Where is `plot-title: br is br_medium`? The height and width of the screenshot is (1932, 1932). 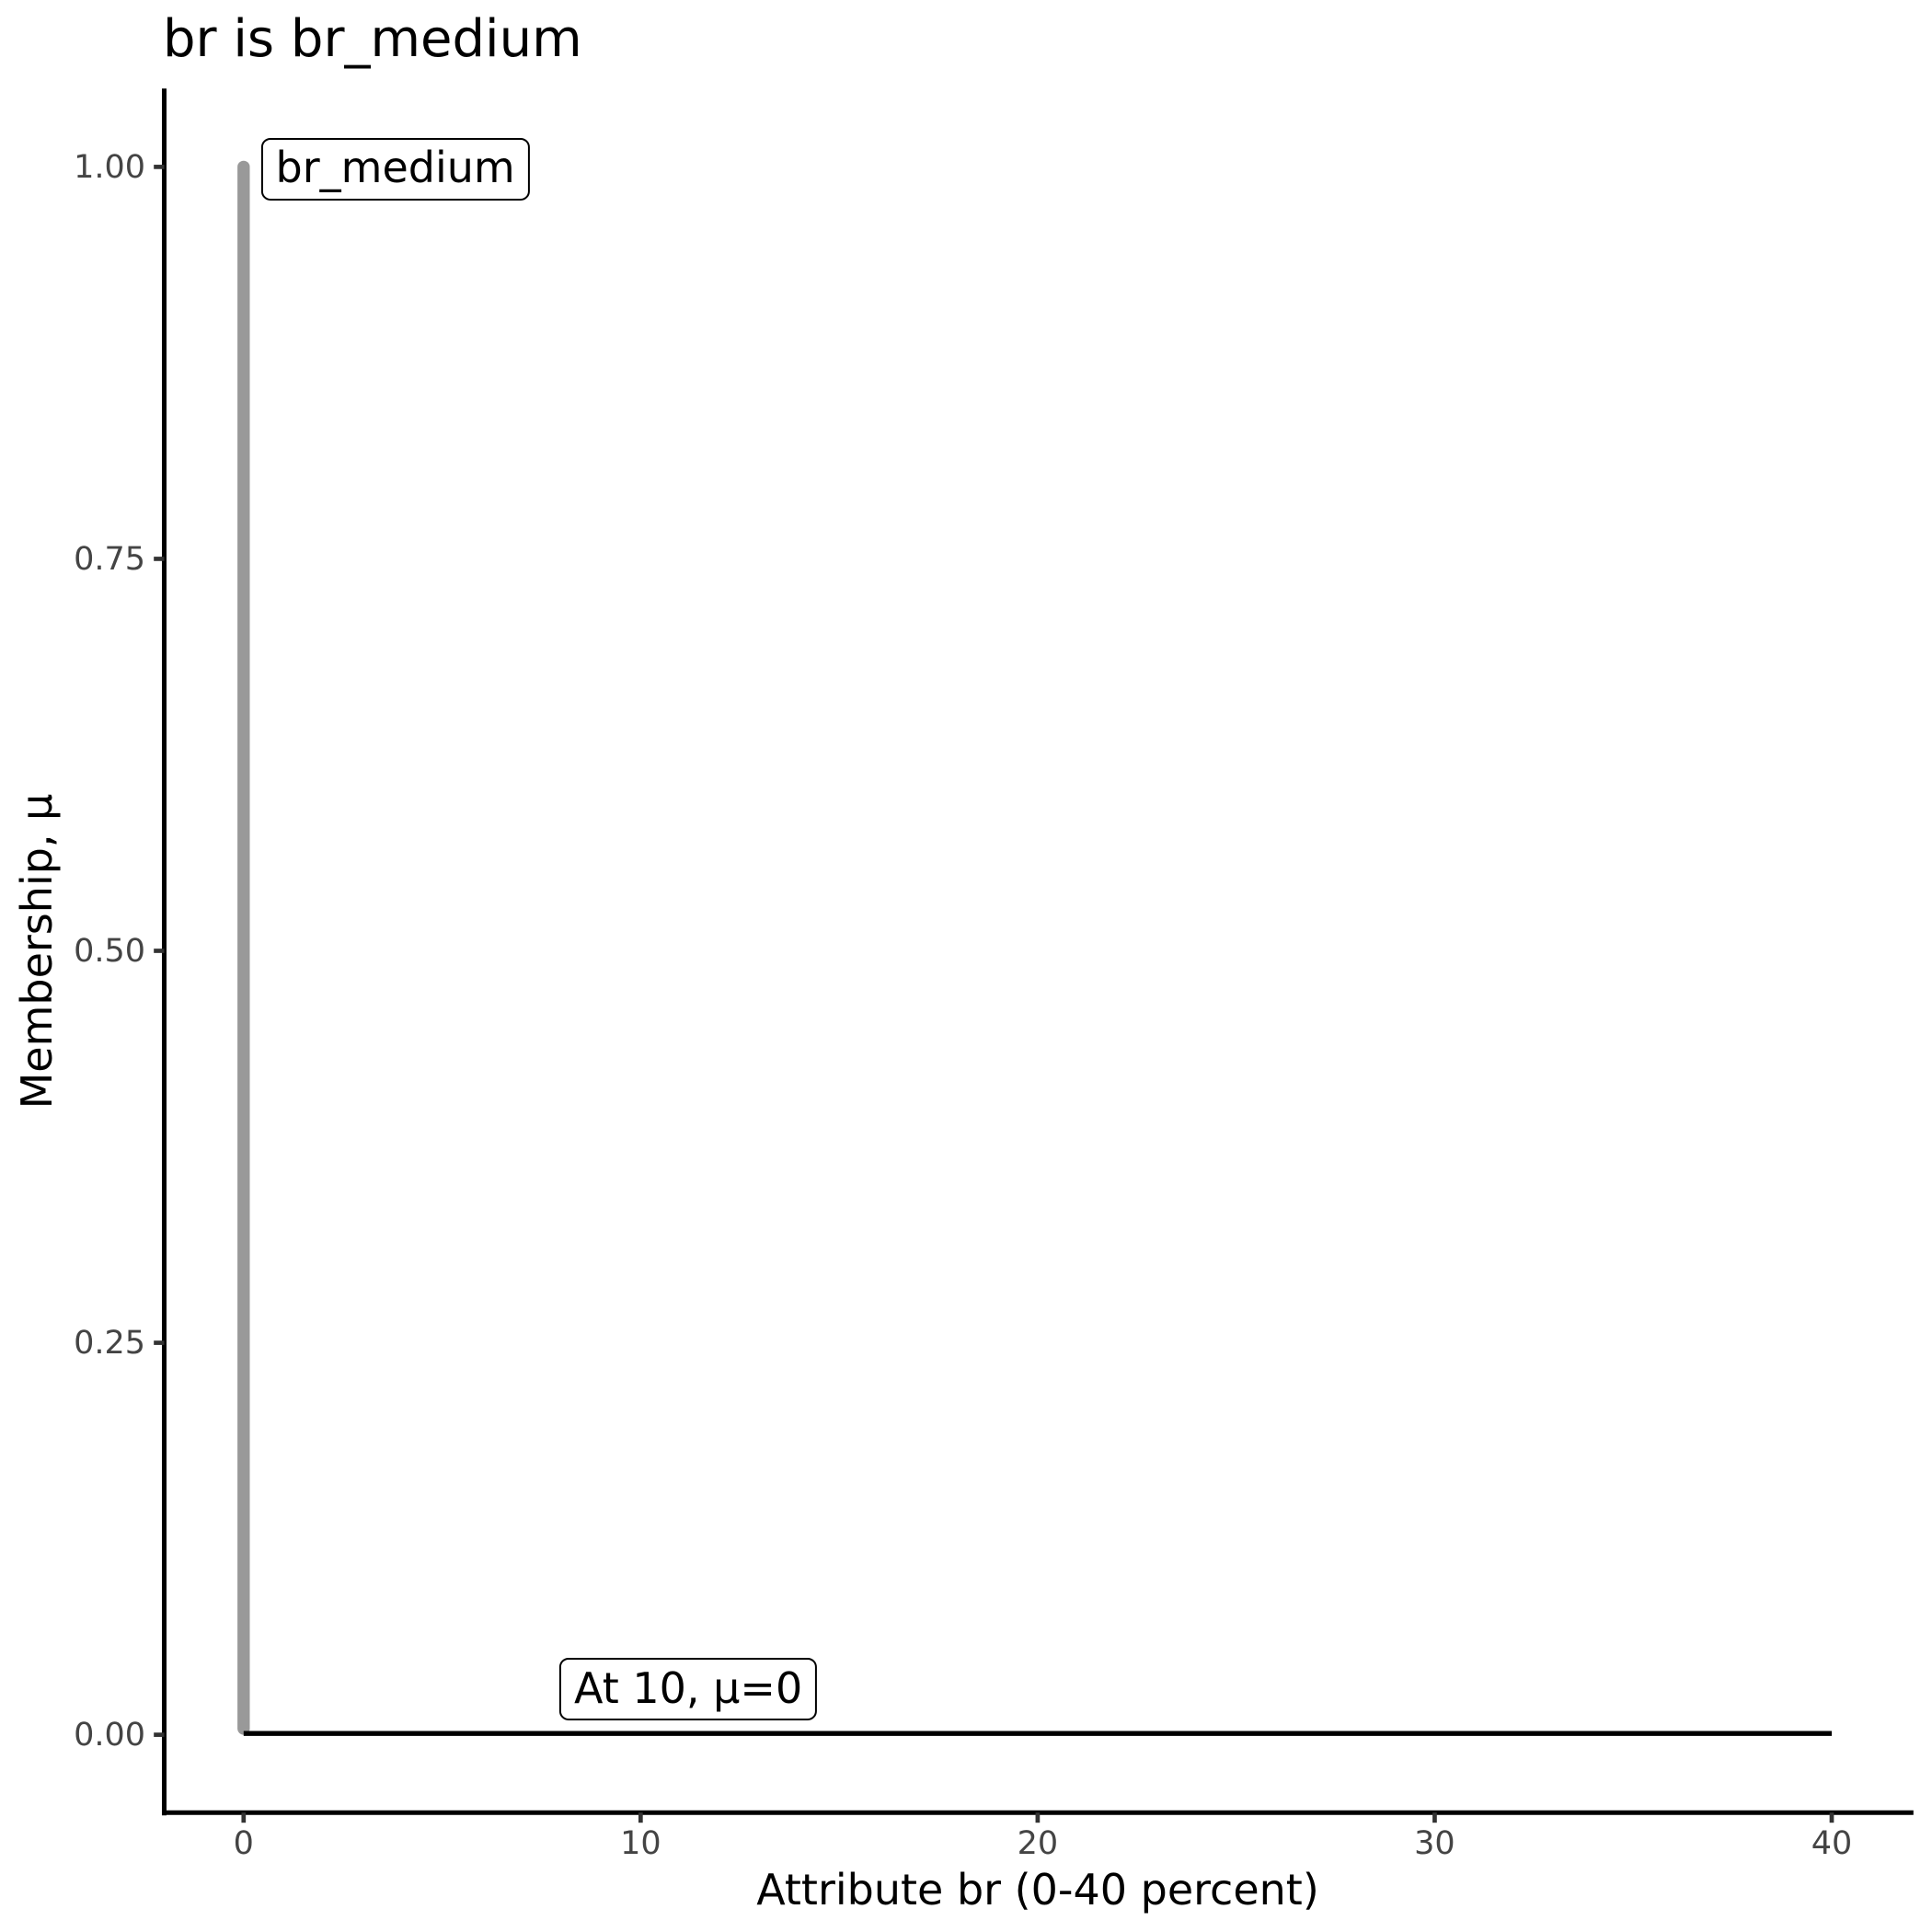
plot-title: br is br_medium is located at coordinates (372, 39).